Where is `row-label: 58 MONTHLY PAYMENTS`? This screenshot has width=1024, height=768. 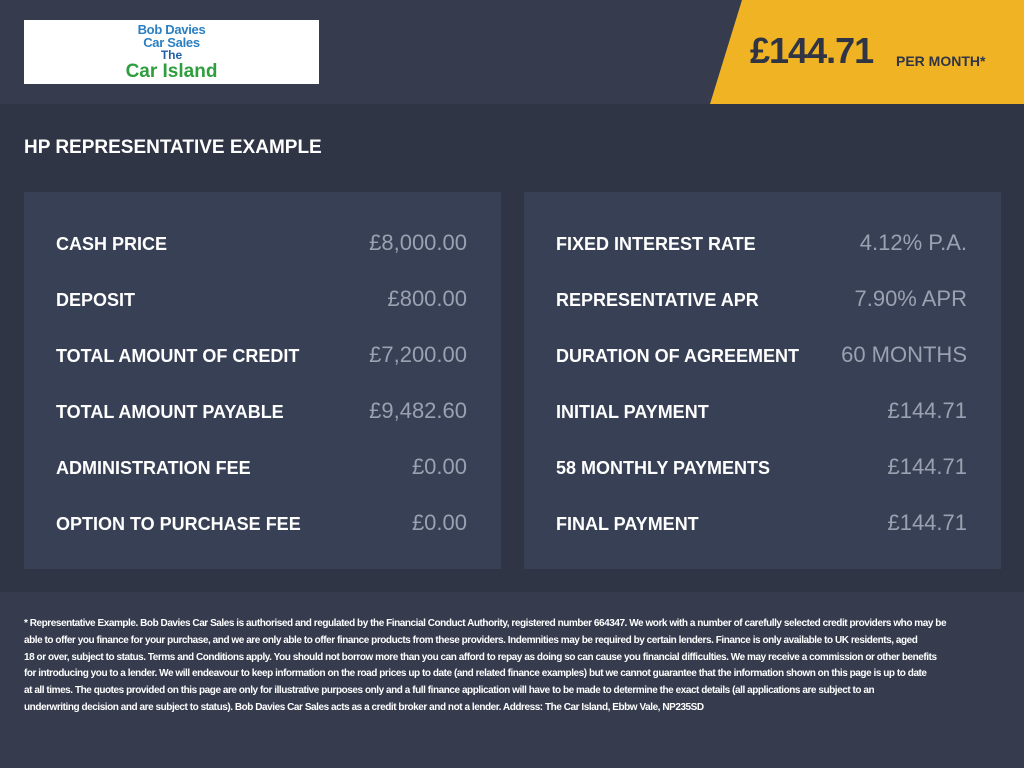 row-label: 58 MONTHLY PAYMENTS is located at coordinates (663, 468).